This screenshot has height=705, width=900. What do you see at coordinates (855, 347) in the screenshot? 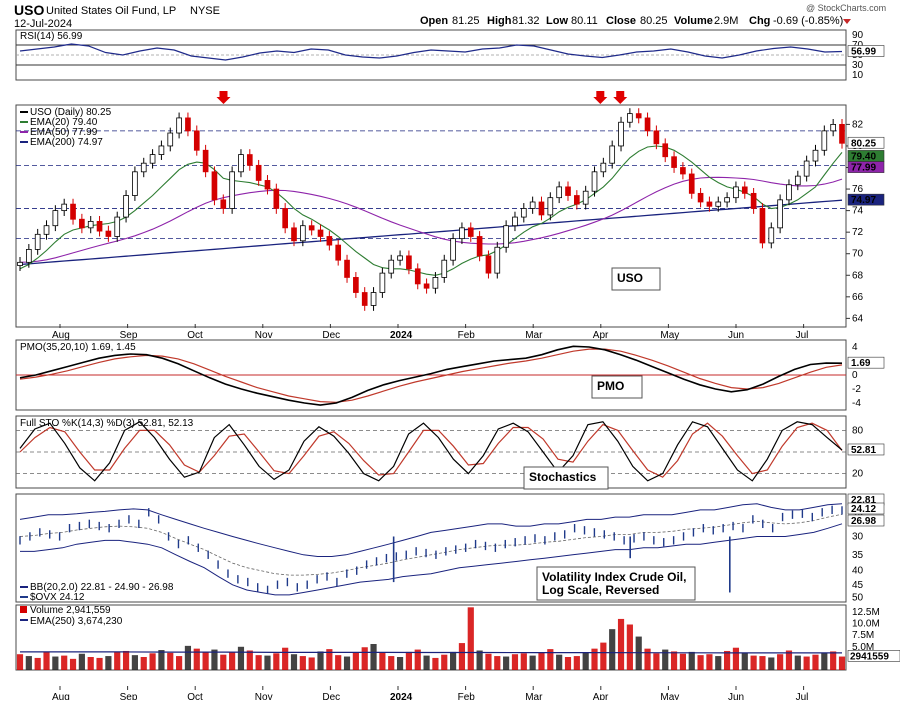
I see `pmo-tick-4: 4` at bounding box center [855, 347].